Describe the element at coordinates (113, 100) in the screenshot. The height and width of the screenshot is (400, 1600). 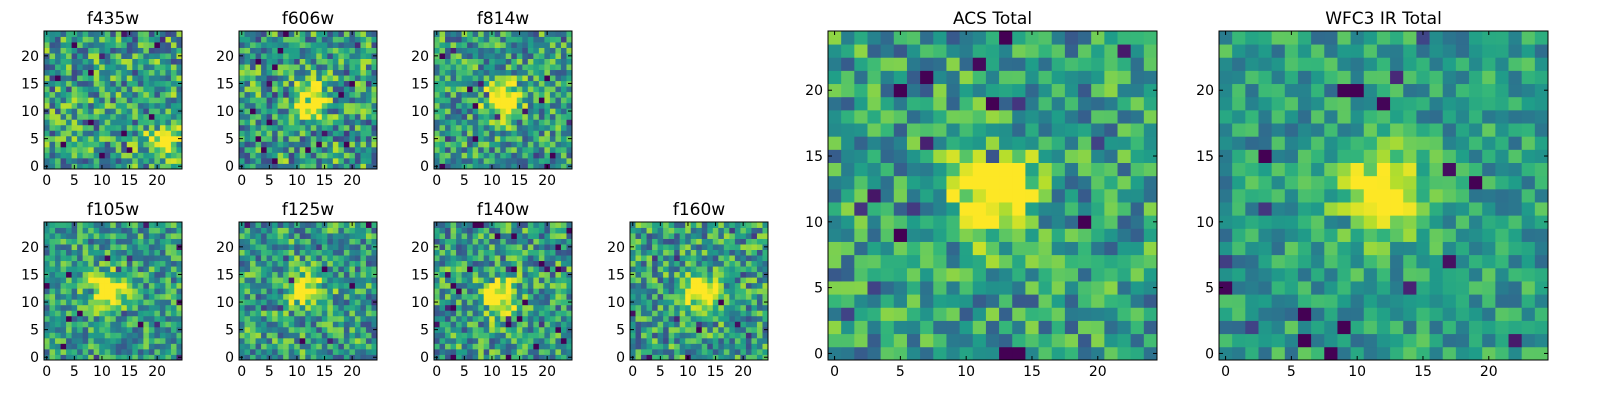
I see `axes-frame` at that location.